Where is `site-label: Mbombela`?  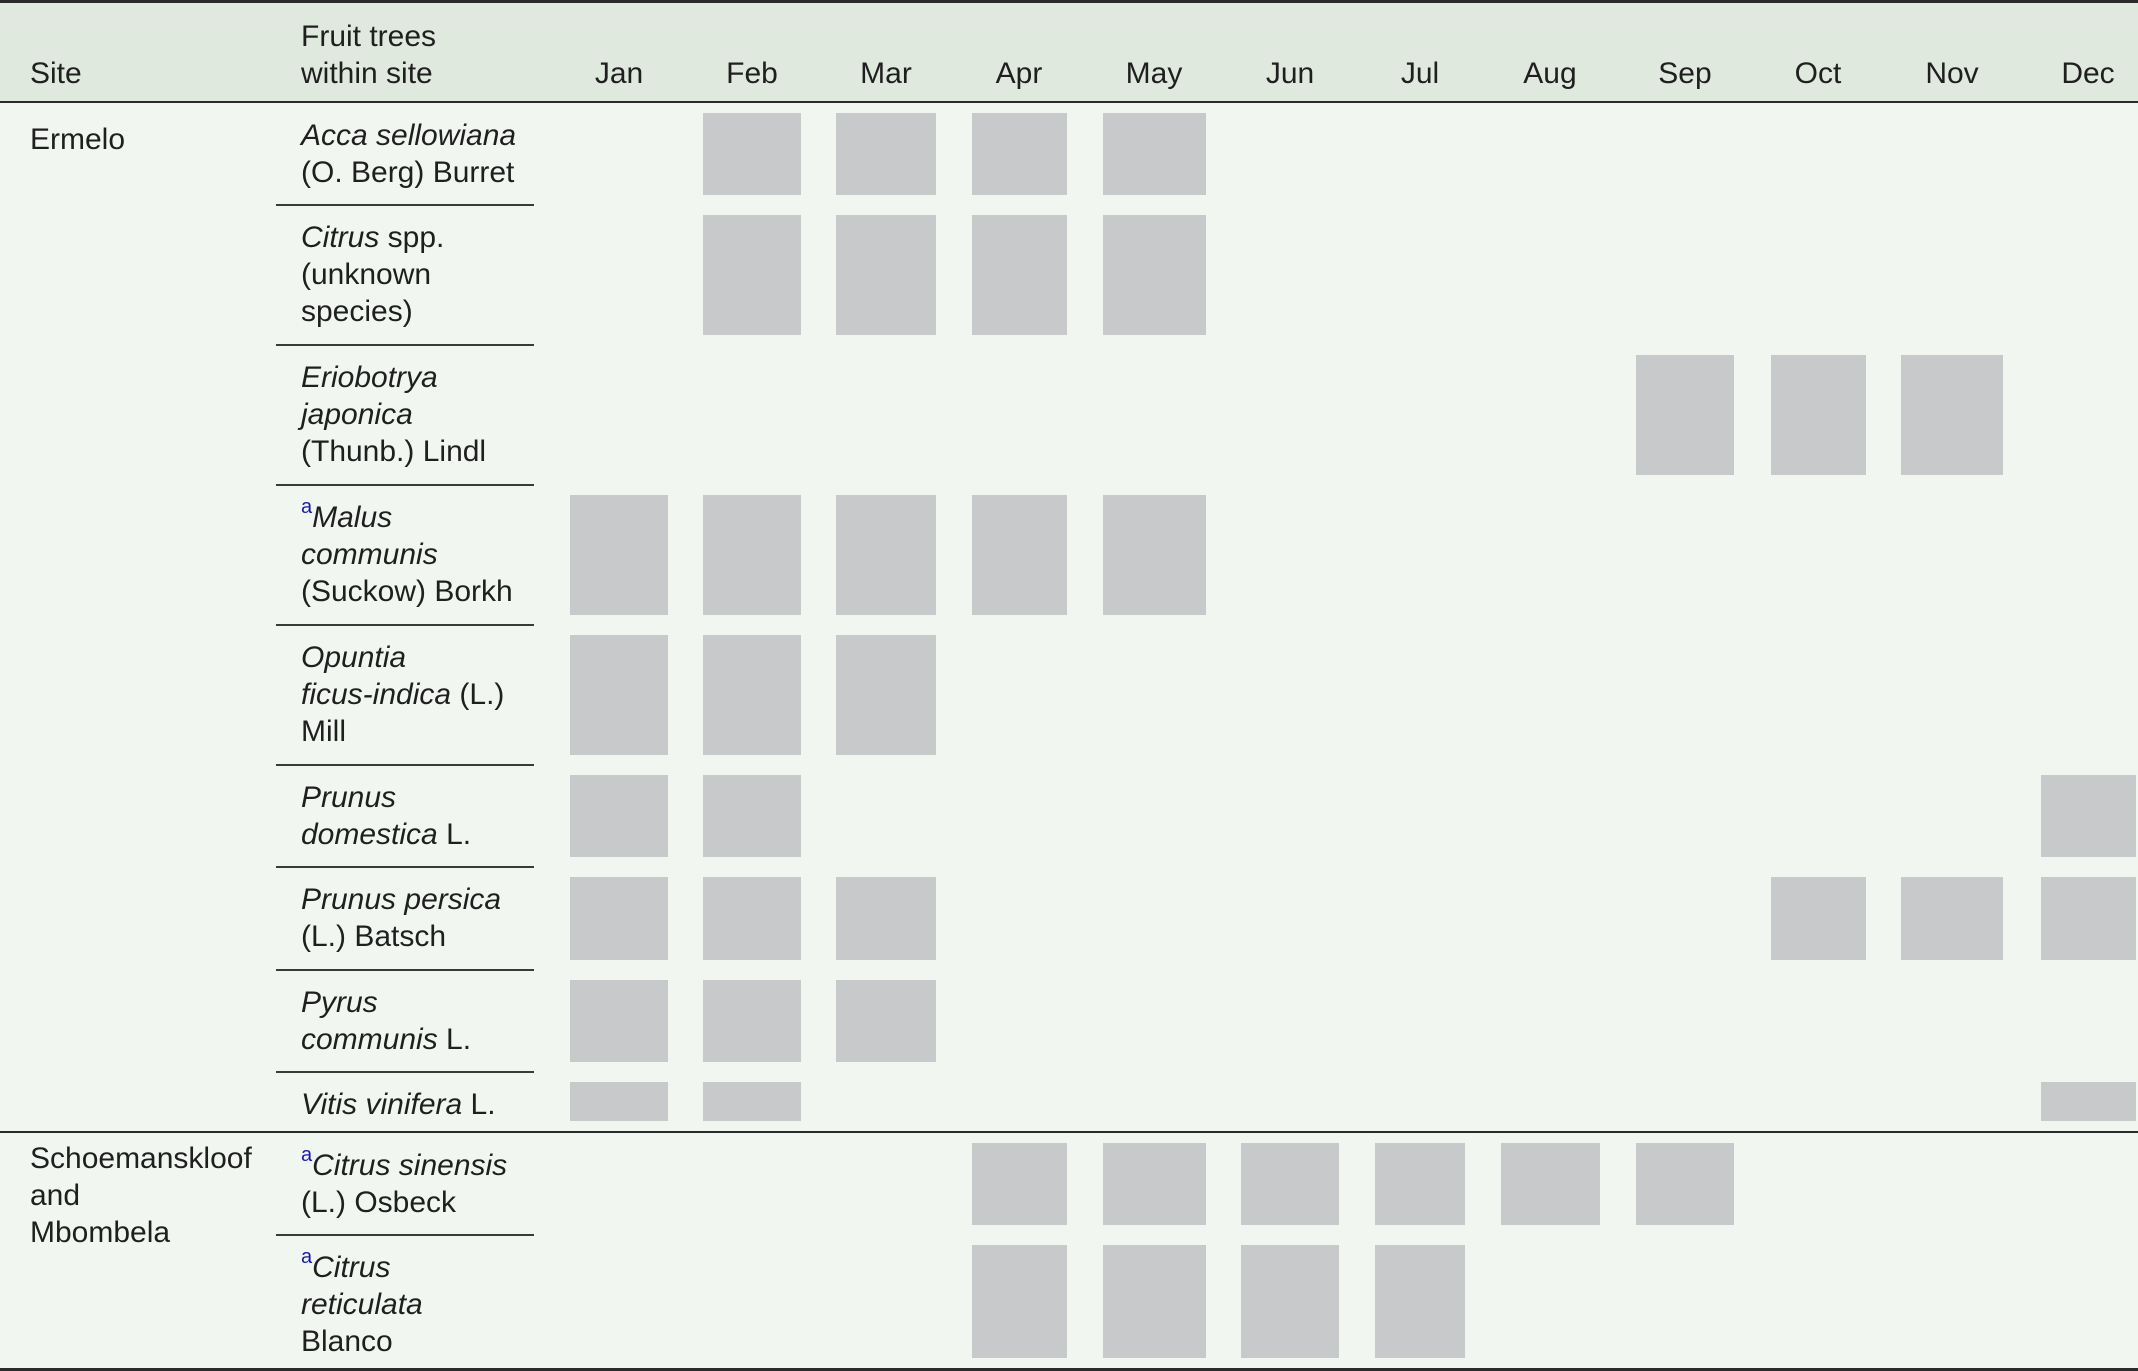
site-label: Mbombela is located at coordinates (100, 1232).